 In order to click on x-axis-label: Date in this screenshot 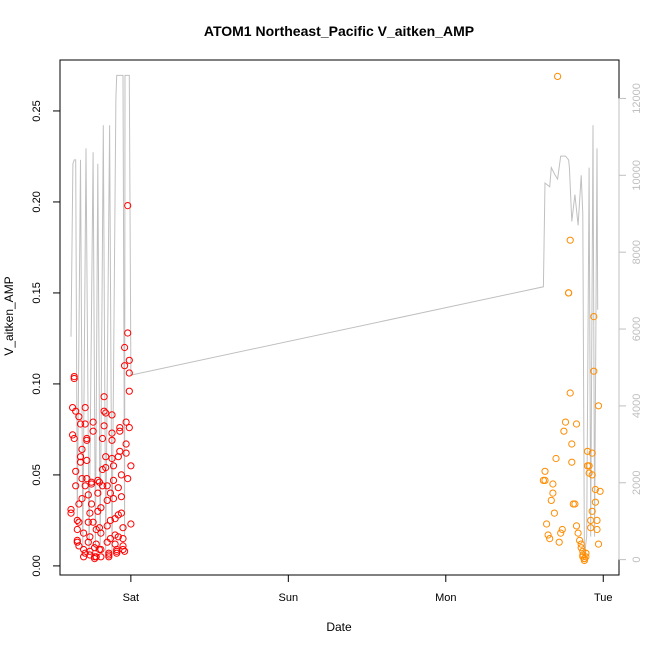, I will do `click(339, 627)`.